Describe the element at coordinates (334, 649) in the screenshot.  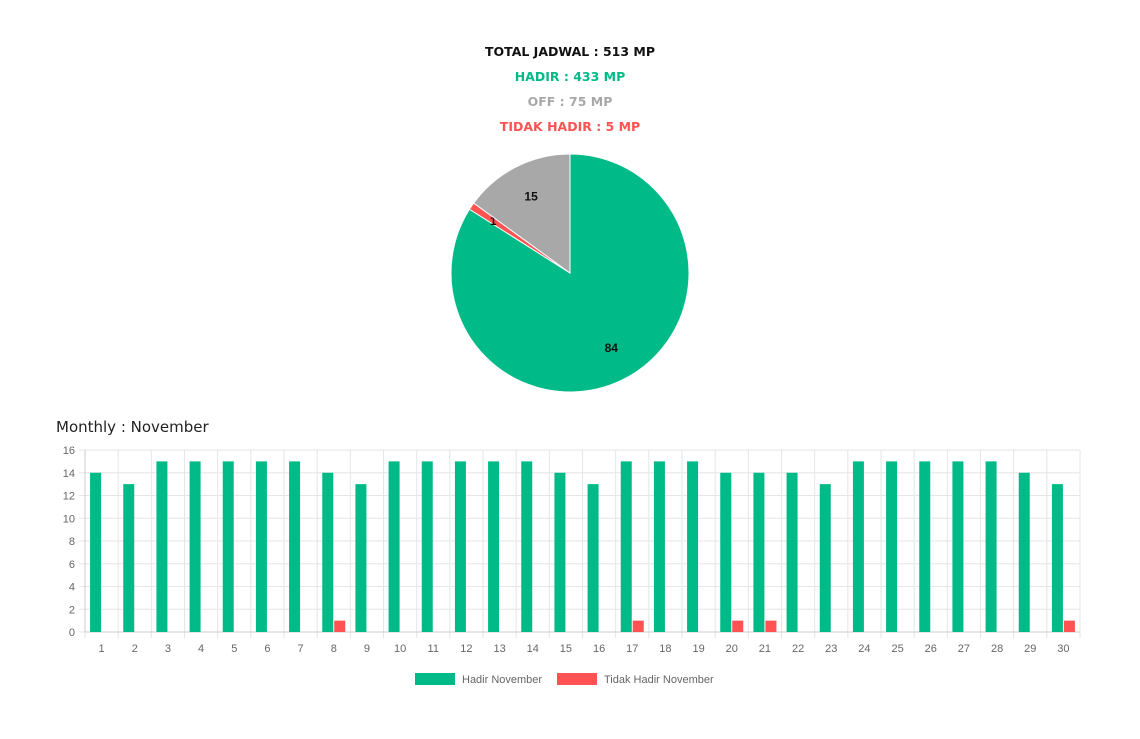
I see `x-tick-label: 8` at that location.